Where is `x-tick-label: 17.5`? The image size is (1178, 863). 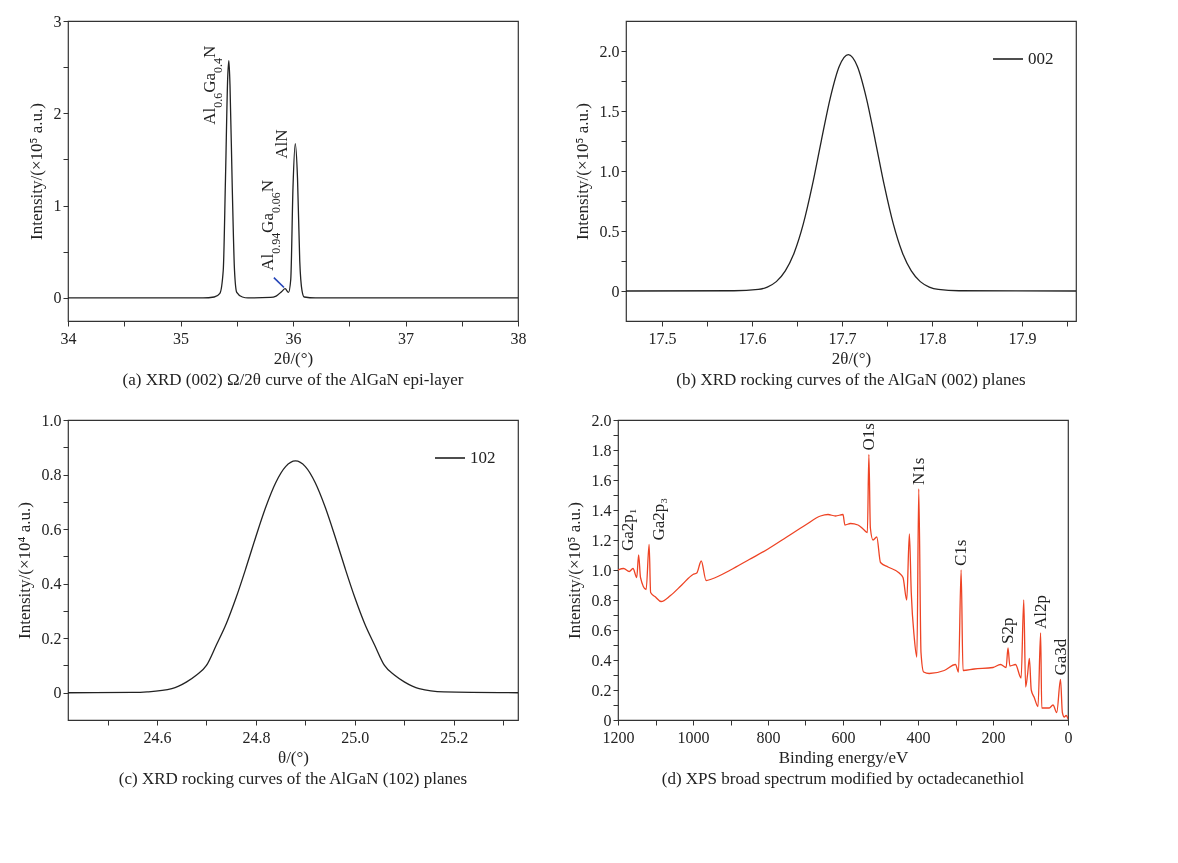 x-tick-label: 17.5 is located at coordinates (662, 338).